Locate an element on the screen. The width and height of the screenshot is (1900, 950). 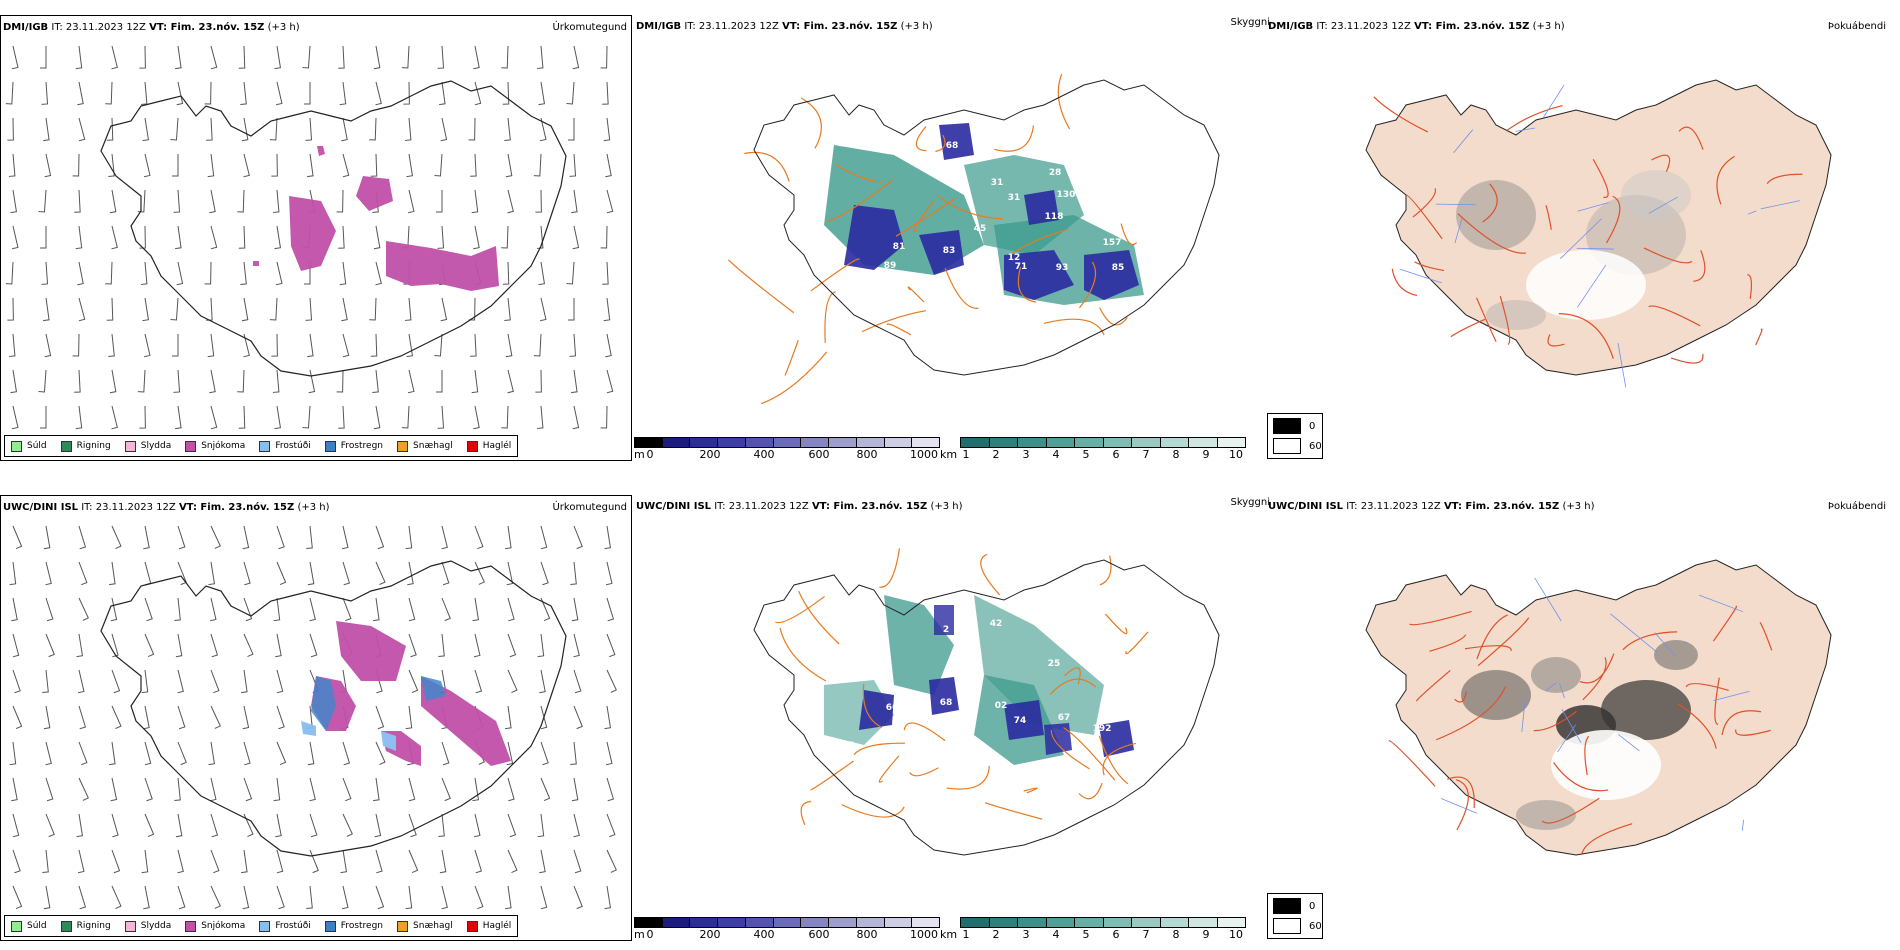
legend-item: Snæhagl is located at coordinates (425, 446).